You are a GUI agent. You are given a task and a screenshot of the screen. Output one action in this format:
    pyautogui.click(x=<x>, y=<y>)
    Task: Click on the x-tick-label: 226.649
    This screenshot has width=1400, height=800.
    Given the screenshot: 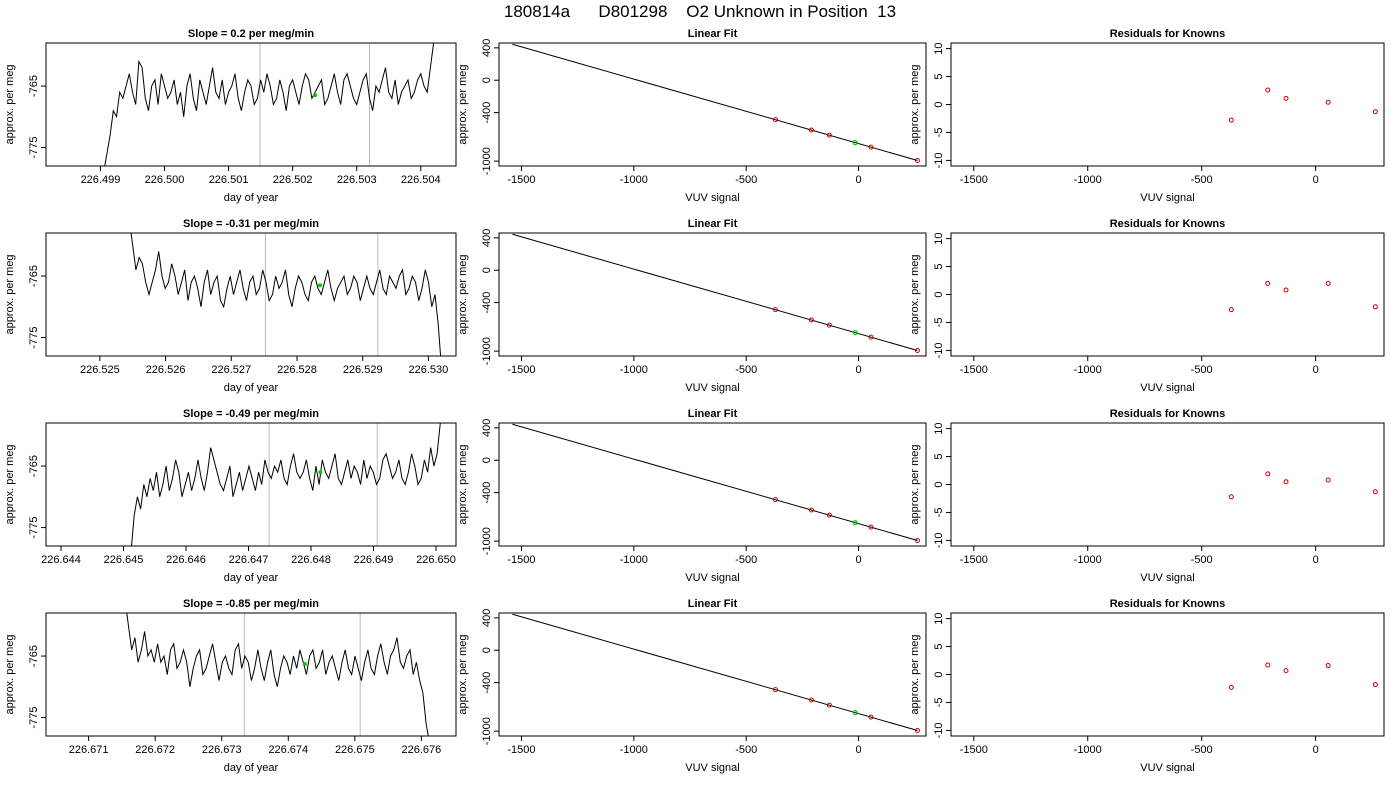 What is the action you would take?
    pyautogui.click(x=374, y=560)
    